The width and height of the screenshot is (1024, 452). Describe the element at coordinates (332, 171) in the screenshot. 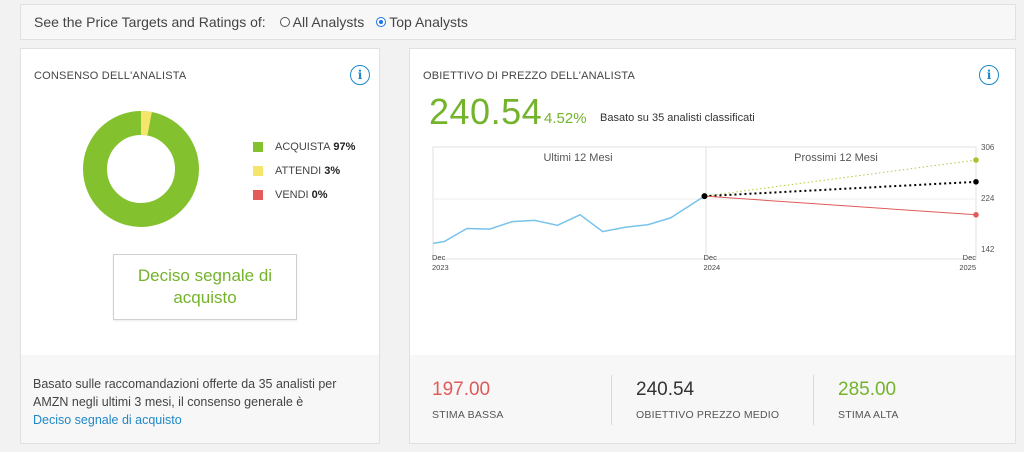

I see `legend-pct-hold: 3%` at that location.